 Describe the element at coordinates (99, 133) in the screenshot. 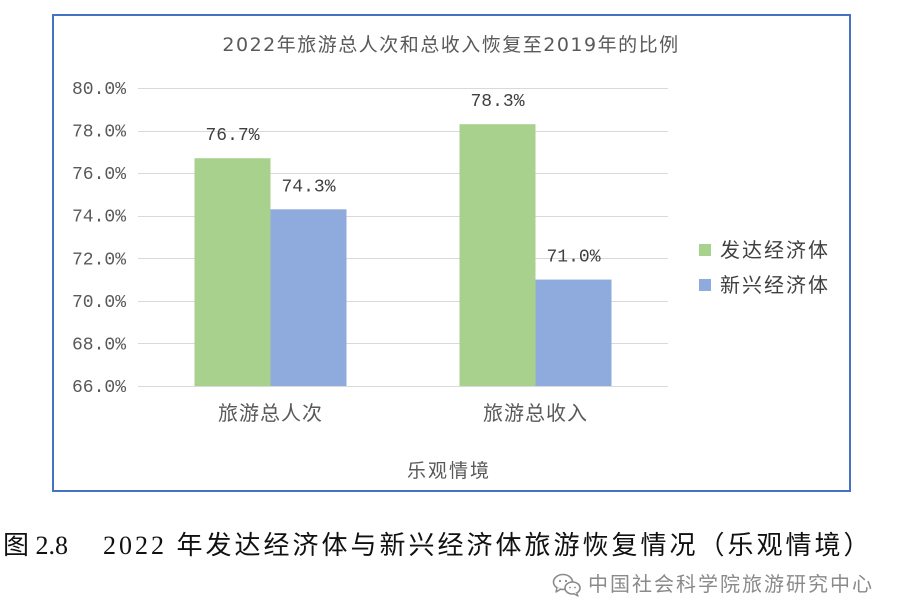

I see `y-tick-label: 78.0%` at that location.